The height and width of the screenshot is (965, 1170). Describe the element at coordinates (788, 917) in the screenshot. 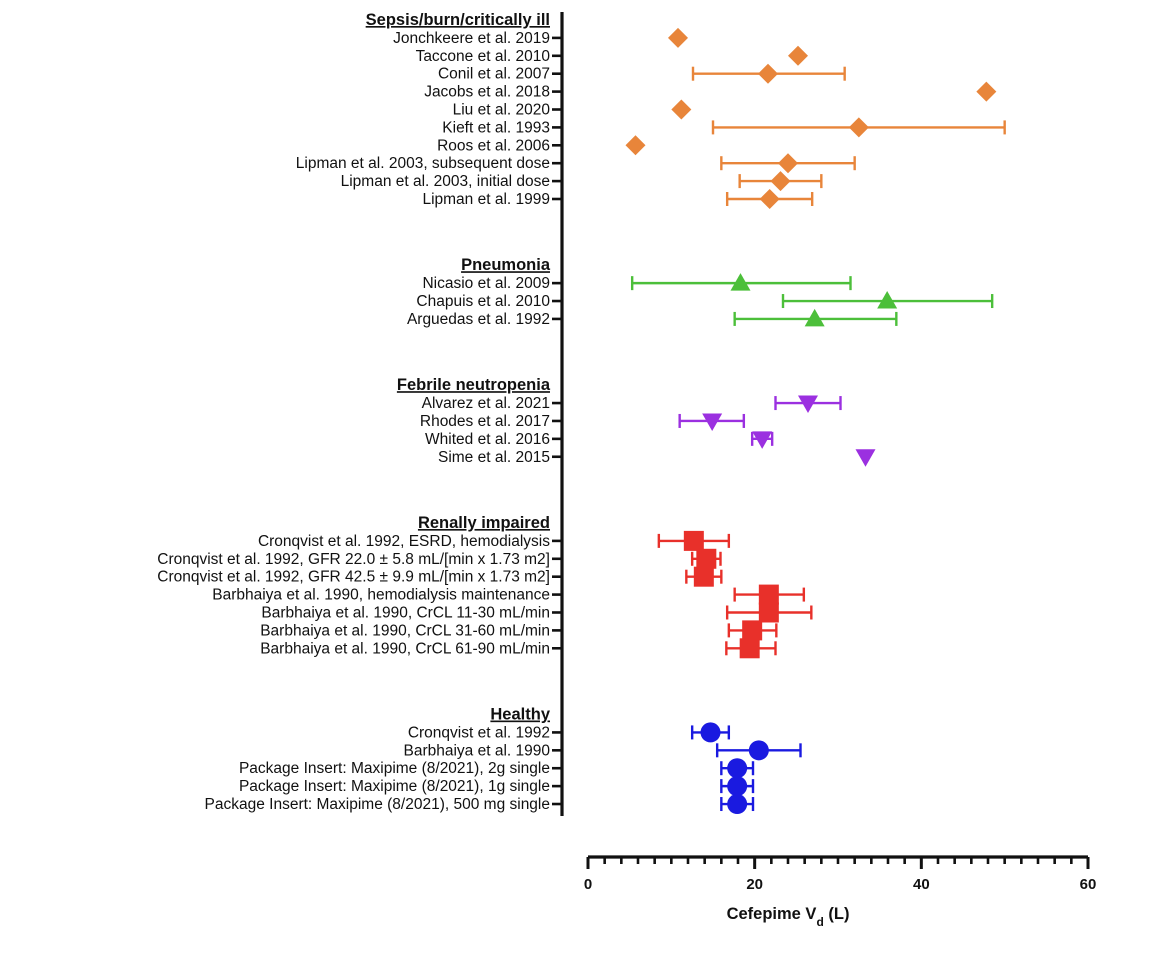

I see `x-axis-title: Cefepime Vd (L)` at that location.